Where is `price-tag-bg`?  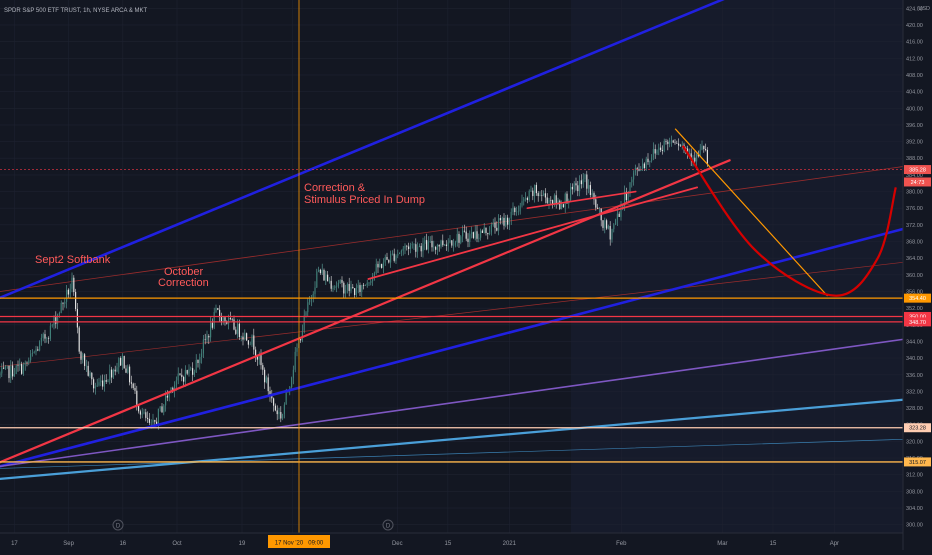 price-tag-bg is located at coordinates (917, 428).